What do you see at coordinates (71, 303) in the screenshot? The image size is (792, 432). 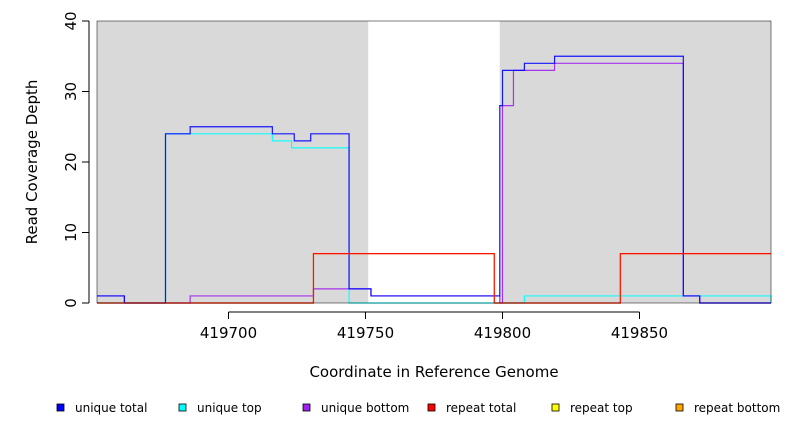 I see `y-tick-label-0: 0` at bounding box center [71, 303].